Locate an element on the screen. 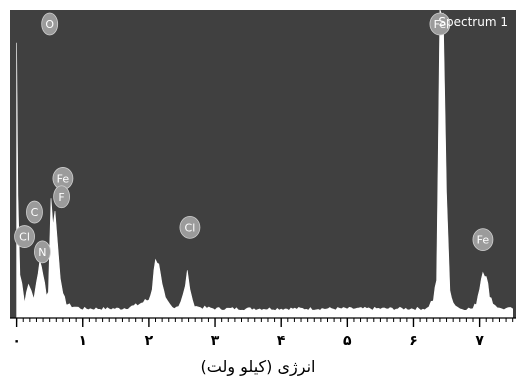 This screenshot has width=525, height=389. peak-label-text: F is located at coordinates (61, 197).